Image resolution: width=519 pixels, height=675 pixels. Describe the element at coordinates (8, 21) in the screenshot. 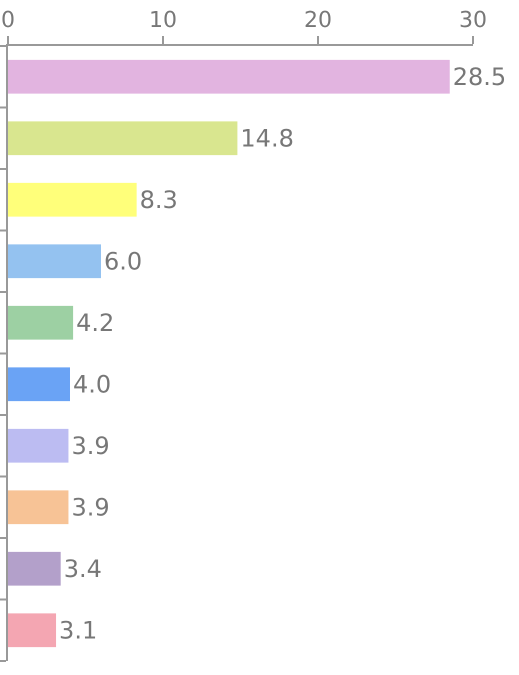

I see `x-tick-label: 0` at that location.